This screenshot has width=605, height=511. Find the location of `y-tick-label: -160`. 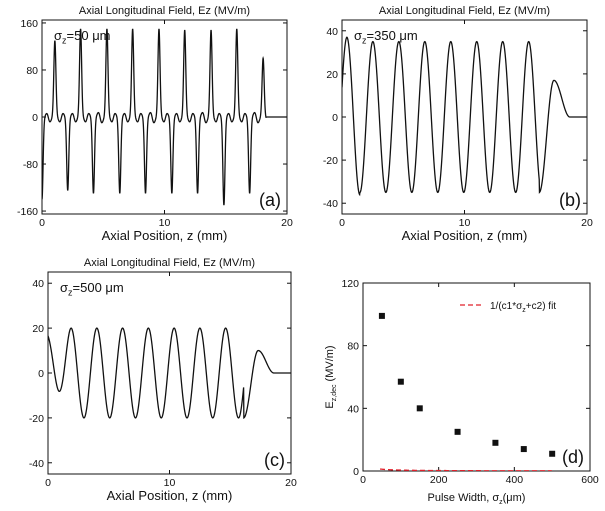

y-tick-label: -160 is located at coordinates (27, 212).